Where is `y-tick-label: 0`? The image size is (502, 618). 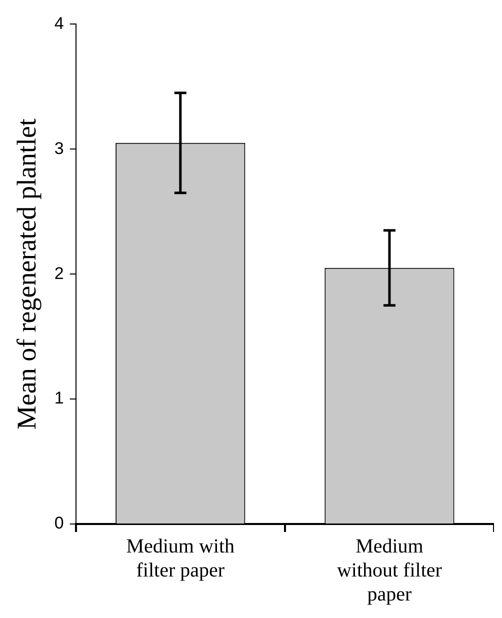
y-tick-label: 0 is located at coordinates (59, 523).